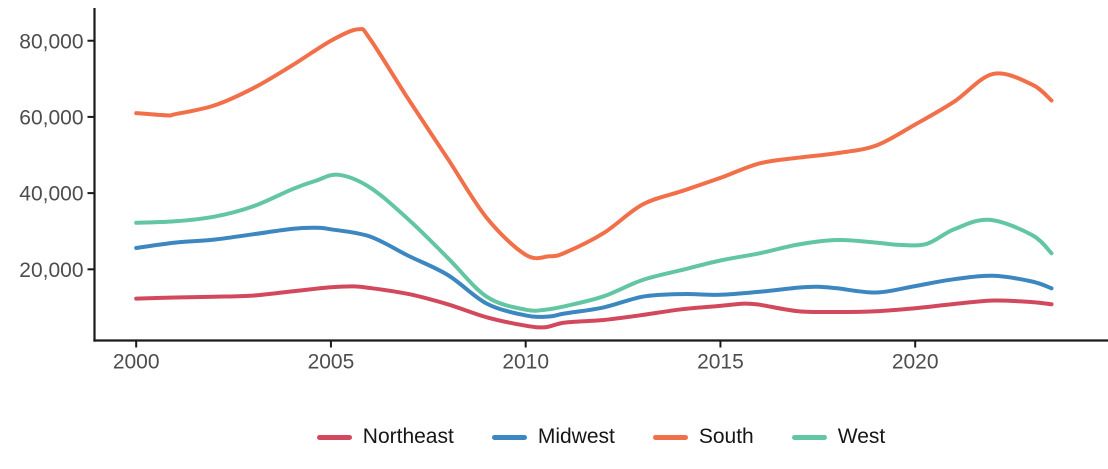  Describe the element at coordinates (726, 436) in the screenshot. I see `legend-label-south: South` at that location.